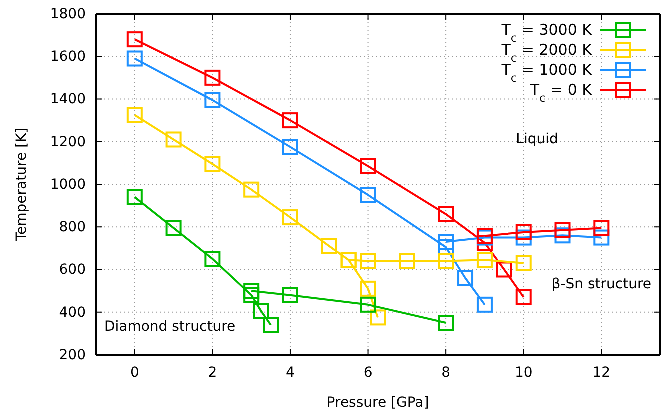 The width and height of the screenshot is (663, 413). I want to click on x-axis-title: Pressure [GPa], so click(378, 403).